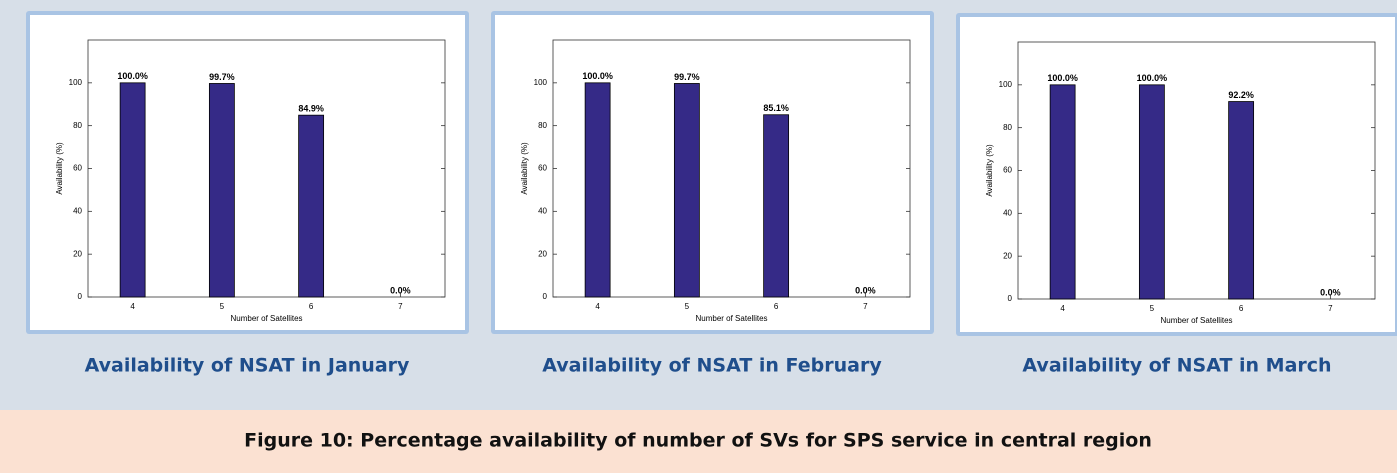  Describe the element at coordinates (247, 366) in the screenshot. I see `chart-caption: Availability of NSAT in January` at that location.